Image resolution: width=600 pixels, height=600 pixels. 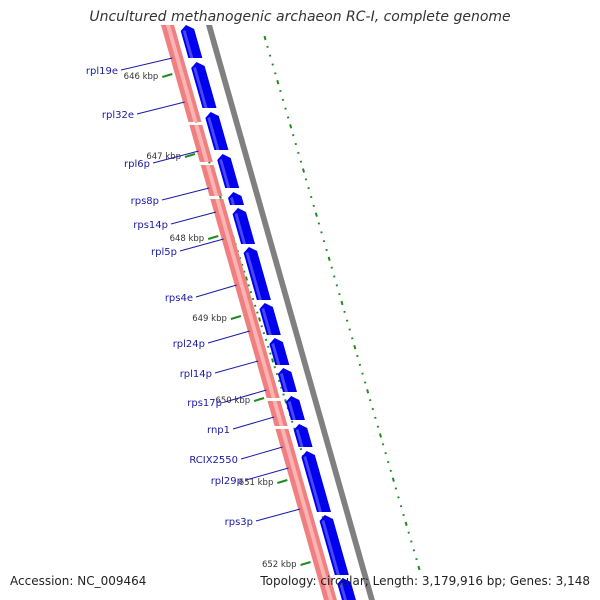 What do you see at coordinates (118, 115) in the screenshot?
I see `gene-label: rpl32e` at bounding box center [118, 115].